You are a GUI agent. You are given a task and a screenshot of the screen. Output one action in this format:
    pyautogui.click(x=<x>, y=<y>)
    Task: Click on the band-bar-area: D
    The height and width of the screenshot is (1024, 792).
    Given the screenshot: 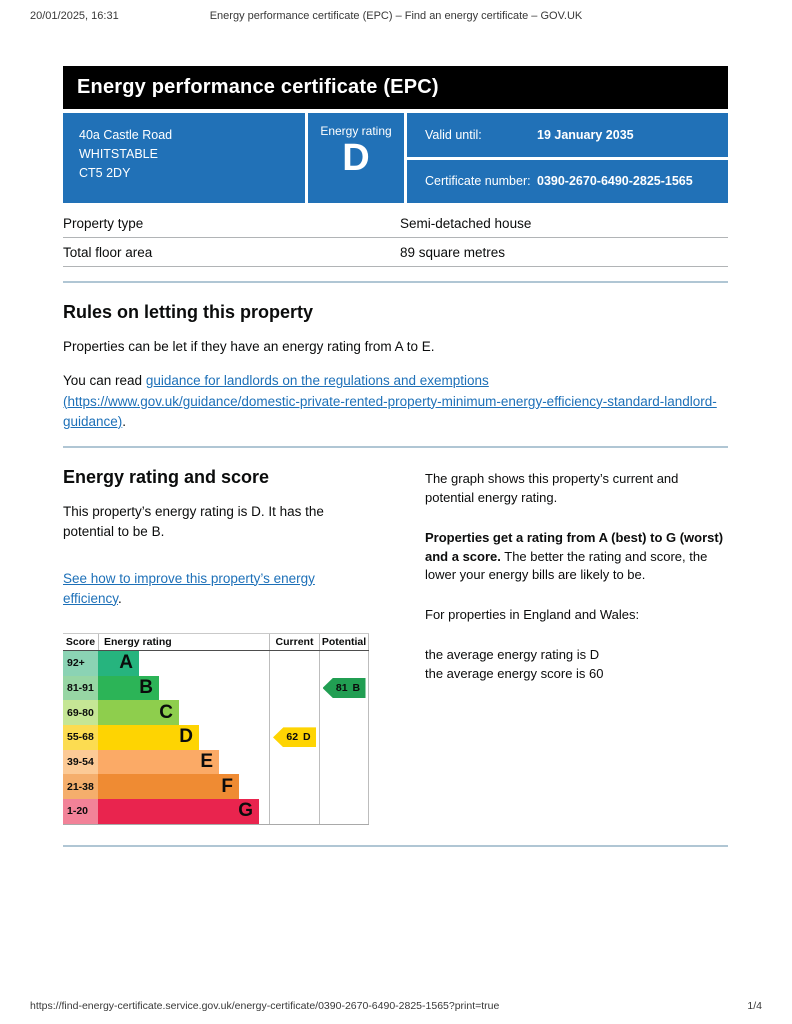 What is the action you would take?
    pyautogui.click(x=183, y=737)
    